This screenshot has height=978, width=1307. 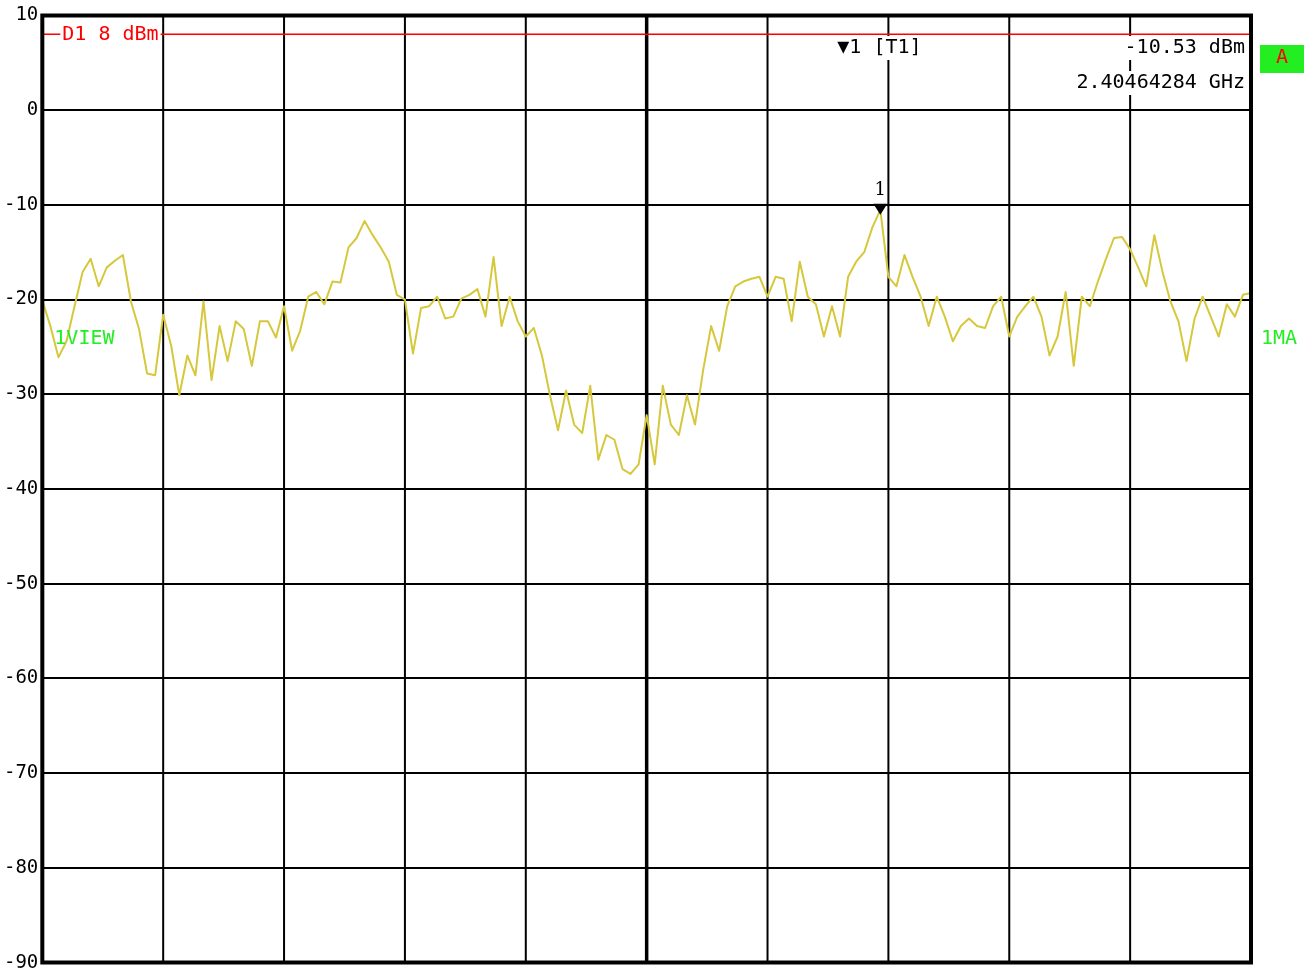 I want to click on y-tick-label: -10, so click(x=21, y=202).